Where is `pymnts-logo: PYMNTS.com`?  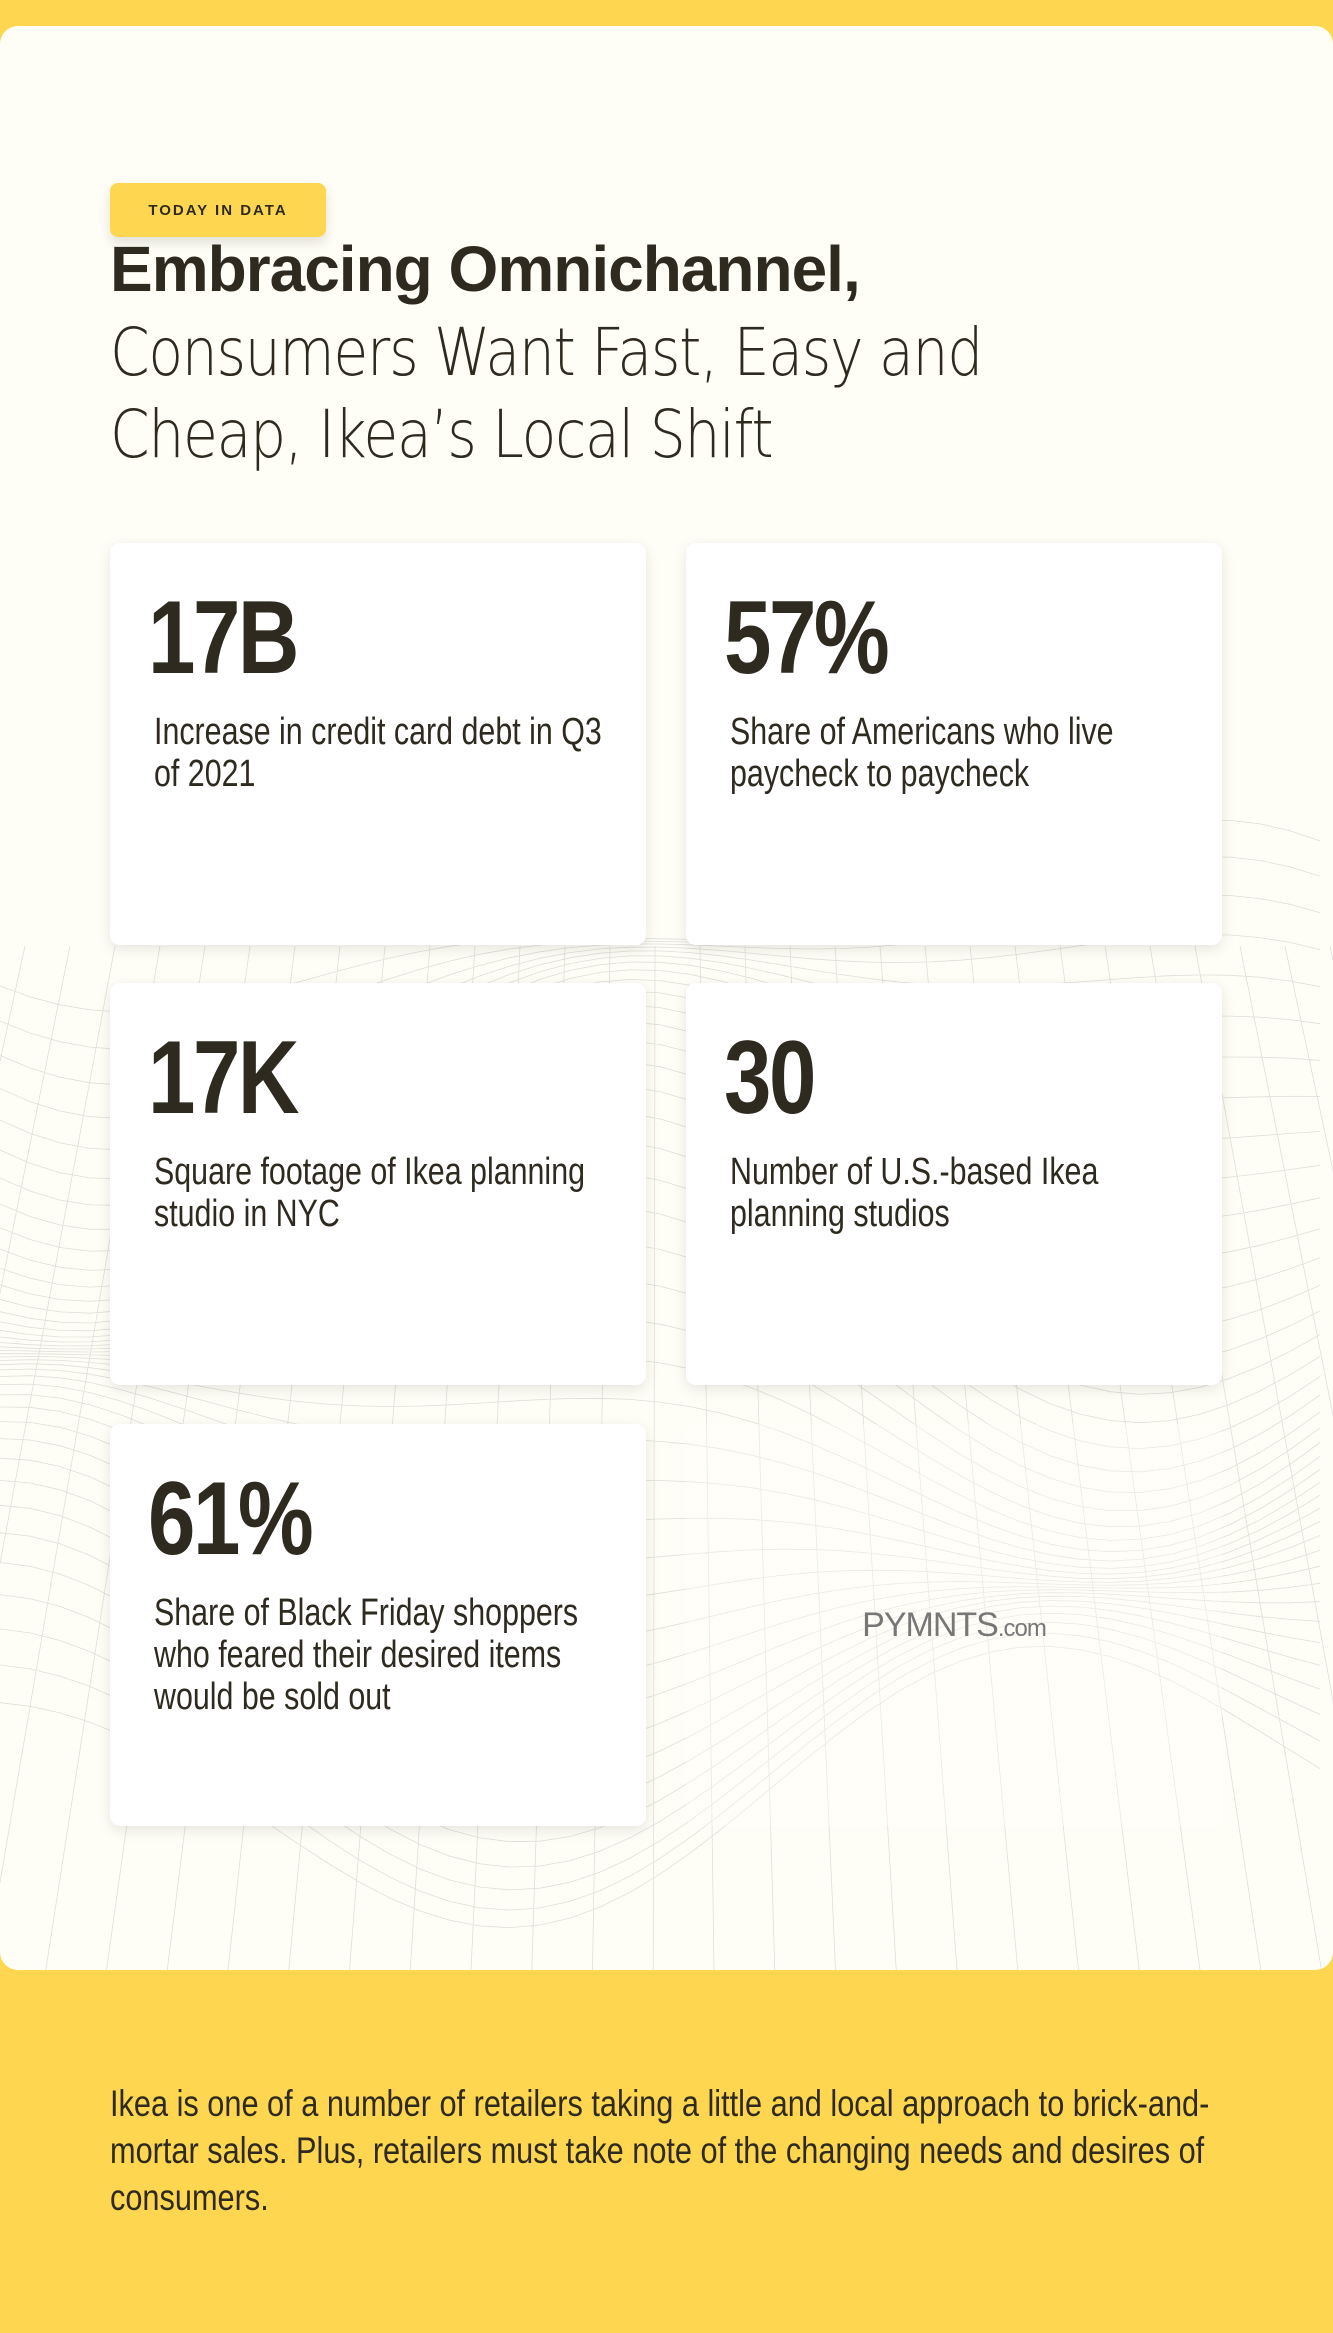 pymnts-logo: PYMNTS.com is located at coordinates (954, 1624).